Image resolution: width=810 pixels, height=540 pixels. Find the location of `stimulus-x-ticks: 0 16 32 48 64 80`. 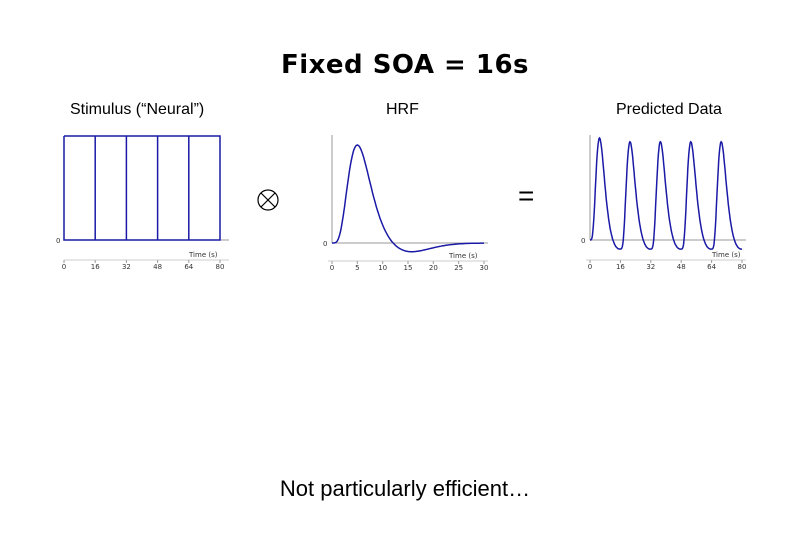

stimulus-x-ticks: 0 16 32 48 64 80 is located at coordinates (143, 265).